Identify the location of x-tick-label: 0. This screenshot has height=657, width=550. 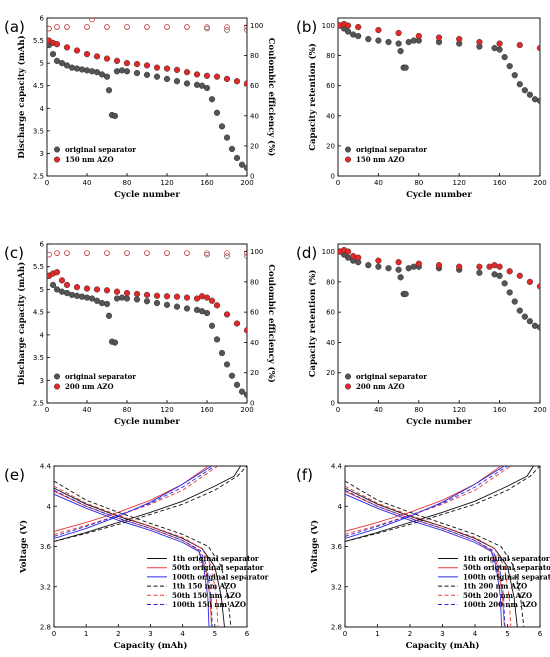
(338, 410).